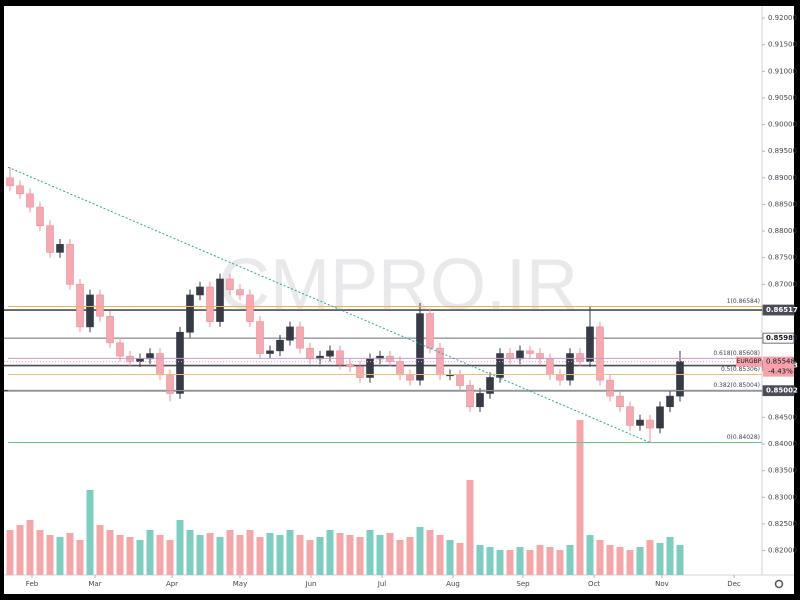 The image size is (800, 600). I want to click on y-tick-label: 0.82000, so click(782, 551).